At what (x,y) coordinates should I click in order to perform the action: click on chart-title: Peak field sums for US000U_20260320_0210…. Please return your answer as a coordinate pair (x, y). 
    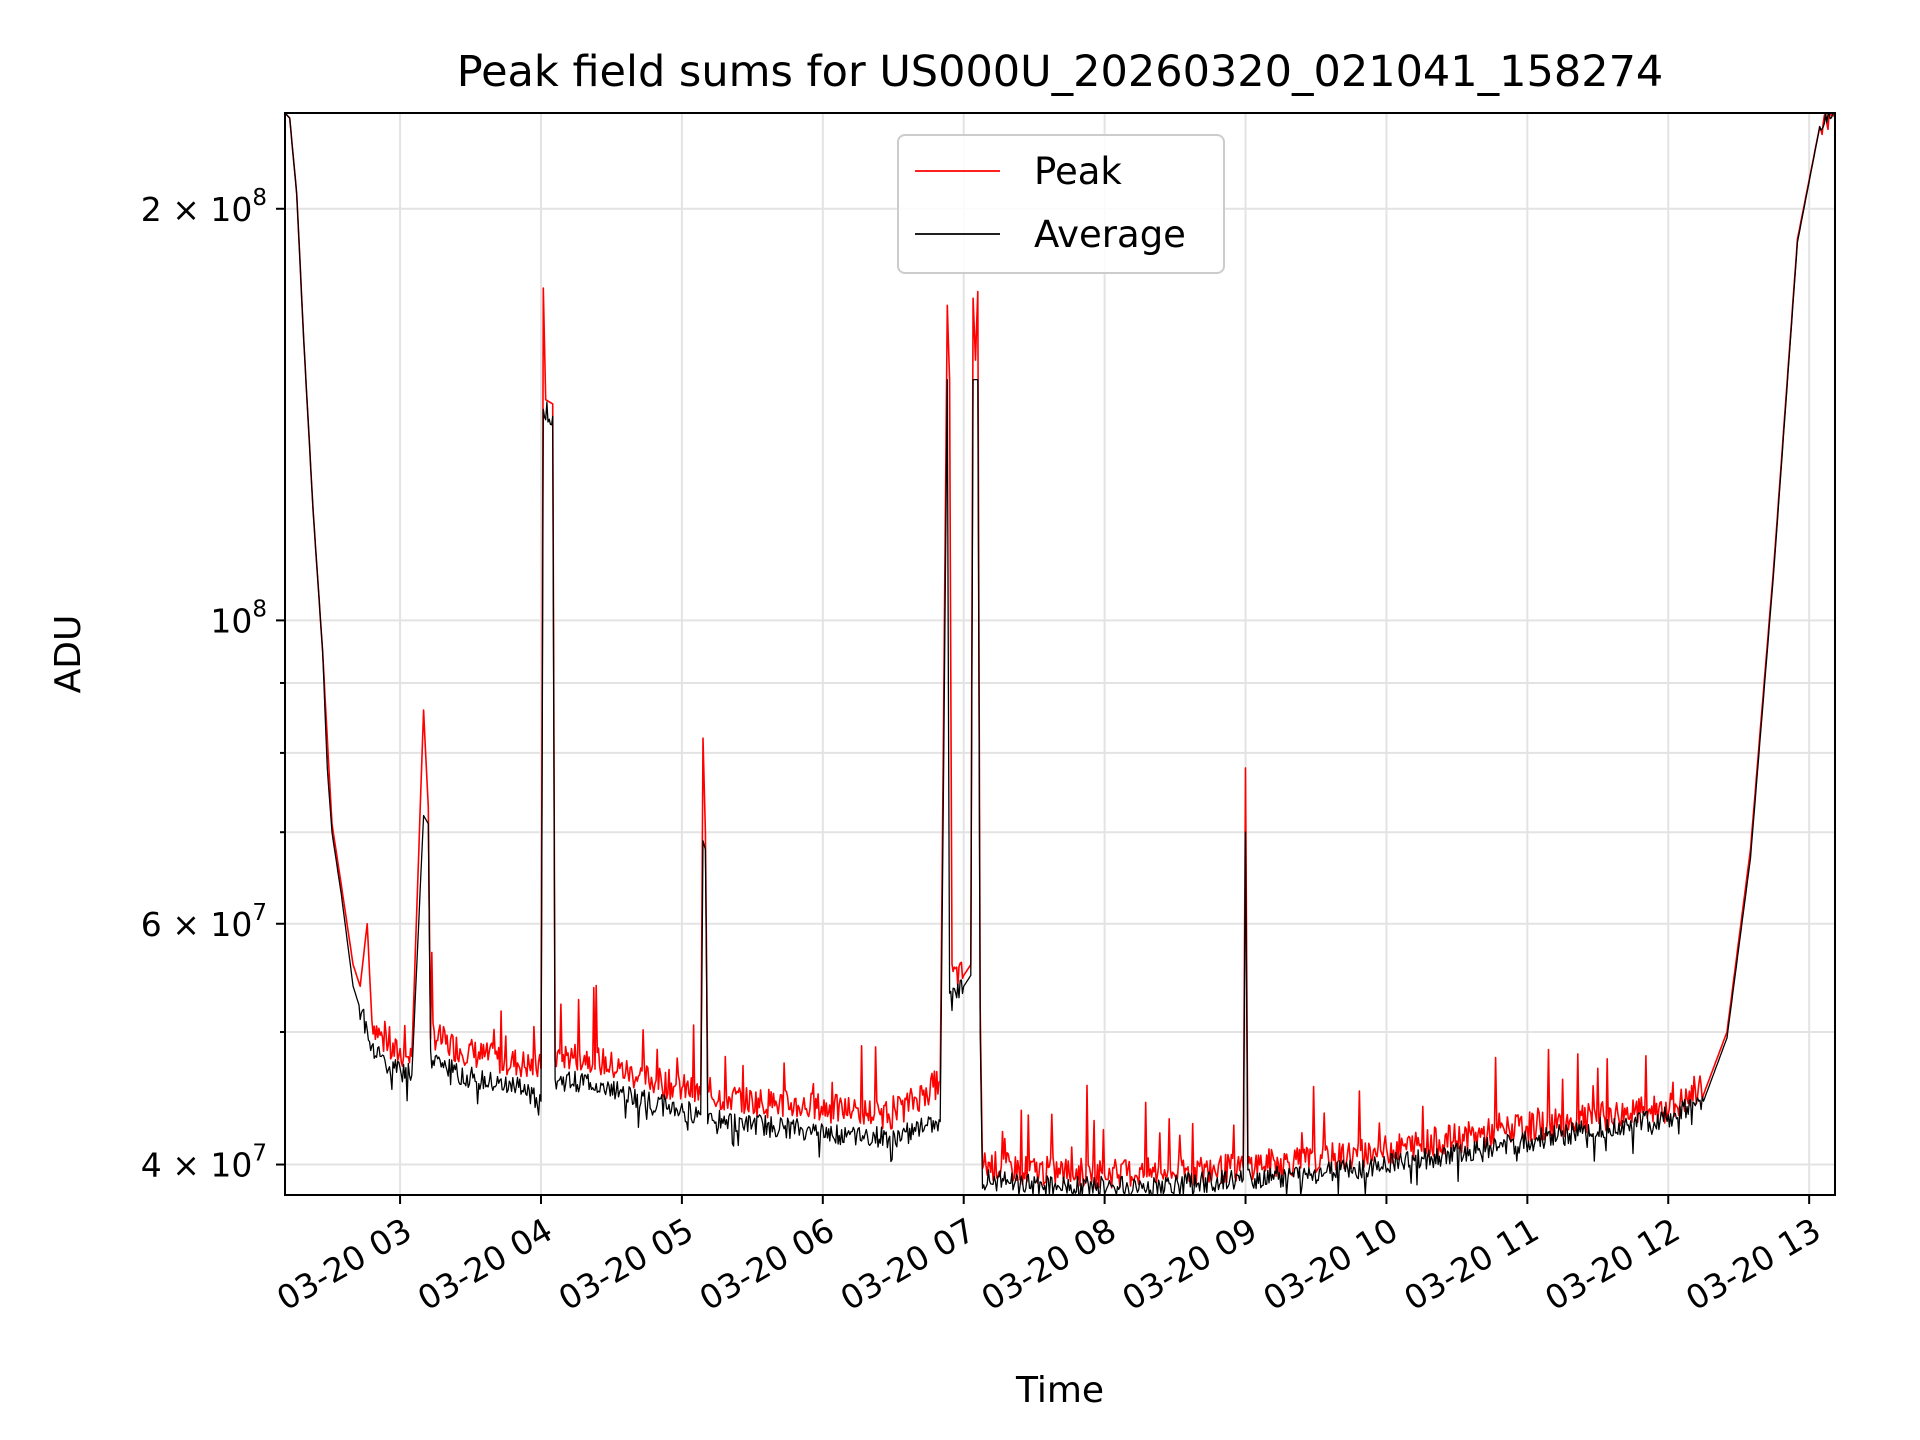
    Looking at the image, I should click on (1060, 72).